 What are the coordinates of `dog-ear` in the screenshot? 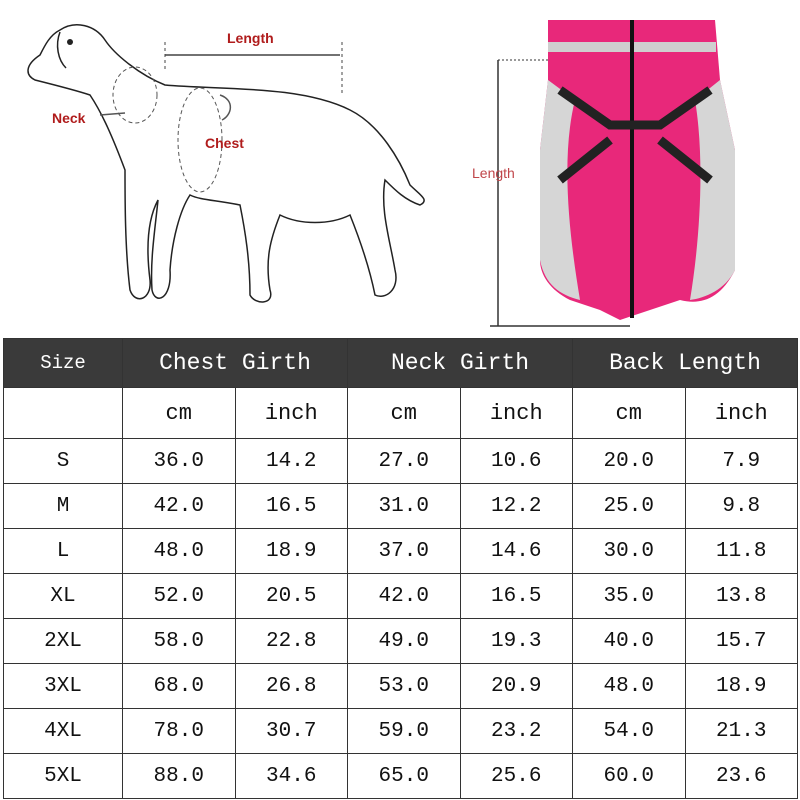 It's located at (61, 50).